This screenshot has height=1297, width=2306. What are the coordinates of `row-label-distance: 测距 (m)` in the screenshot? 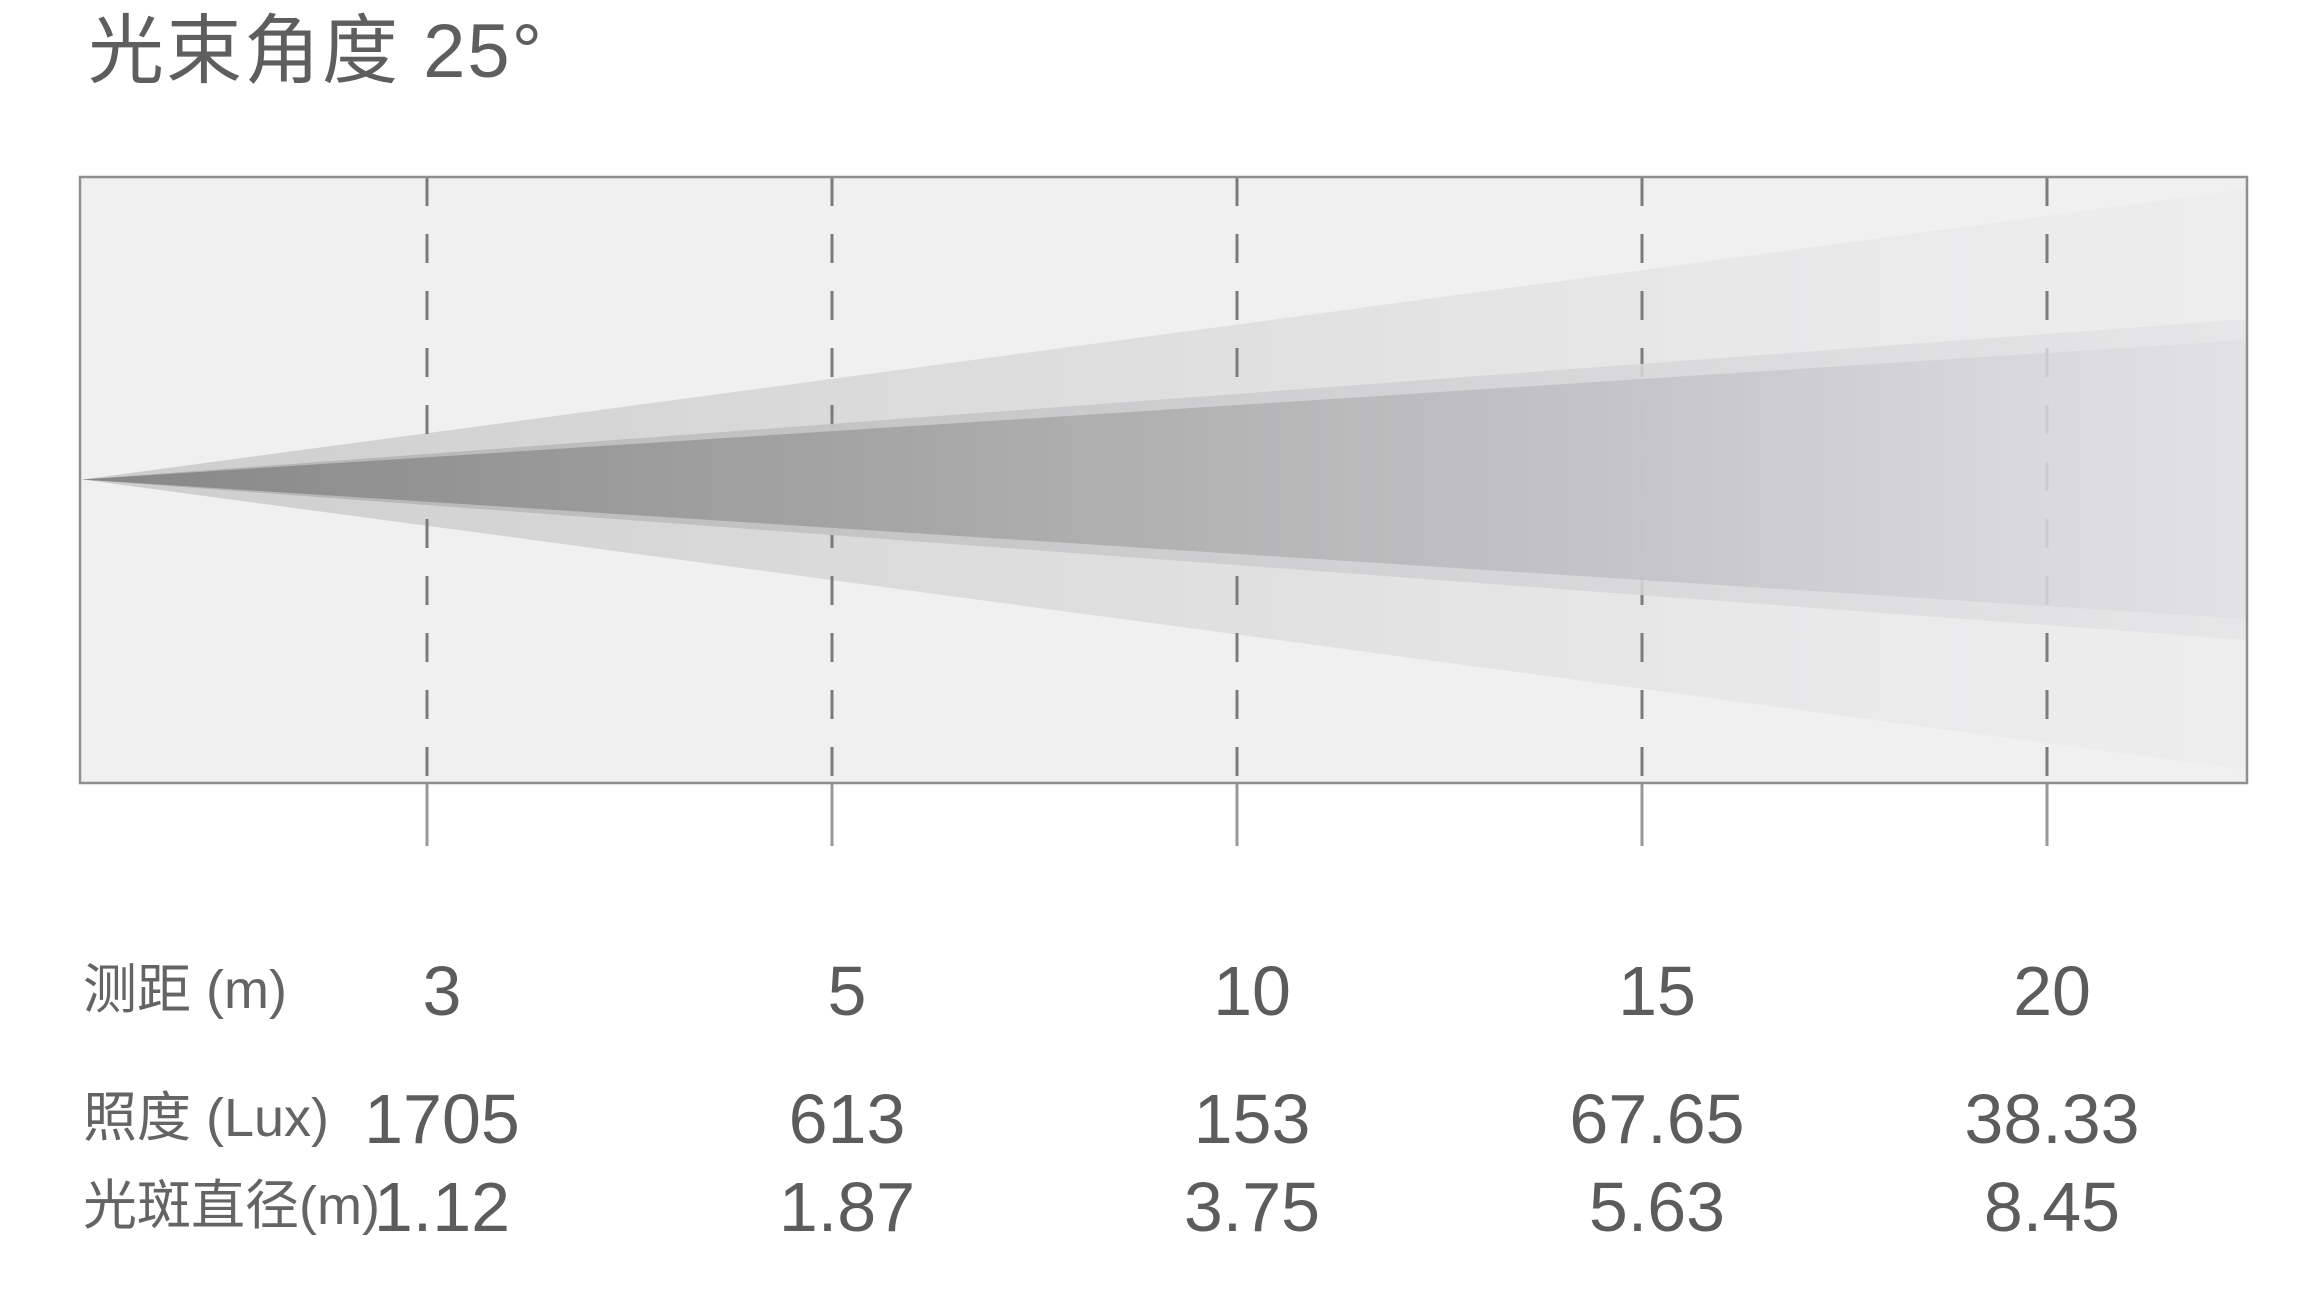 It's located at (185, 990).